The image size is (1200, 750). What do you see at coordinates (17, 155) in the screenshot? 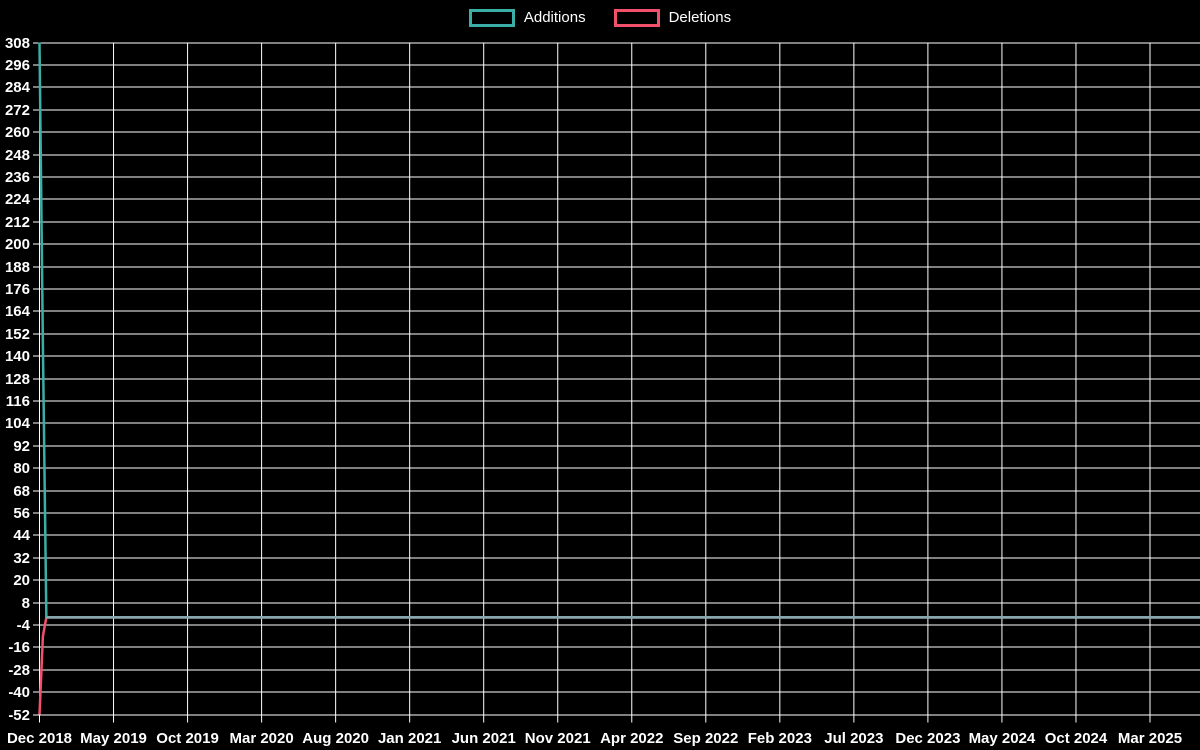
I see `y-tick-label: 248` at bounding box center [17, 155].